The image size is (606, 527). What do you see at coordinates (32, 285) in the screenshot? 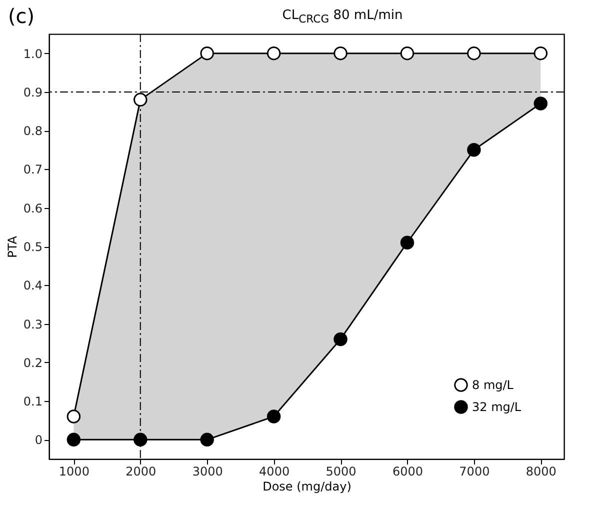
I see `y-tick-label: 0.4` at bounding box center [32, 285].